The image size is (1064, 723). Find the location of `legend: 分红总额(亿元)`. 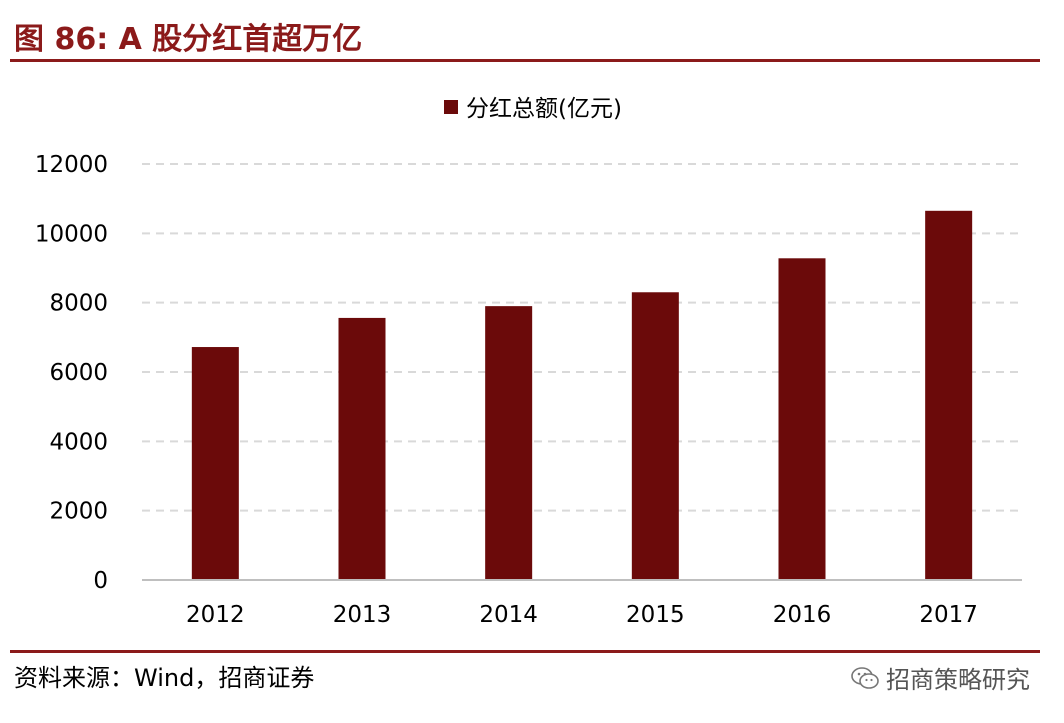

legend: 分红总额(亿元) is located at coordinates (533, 109).